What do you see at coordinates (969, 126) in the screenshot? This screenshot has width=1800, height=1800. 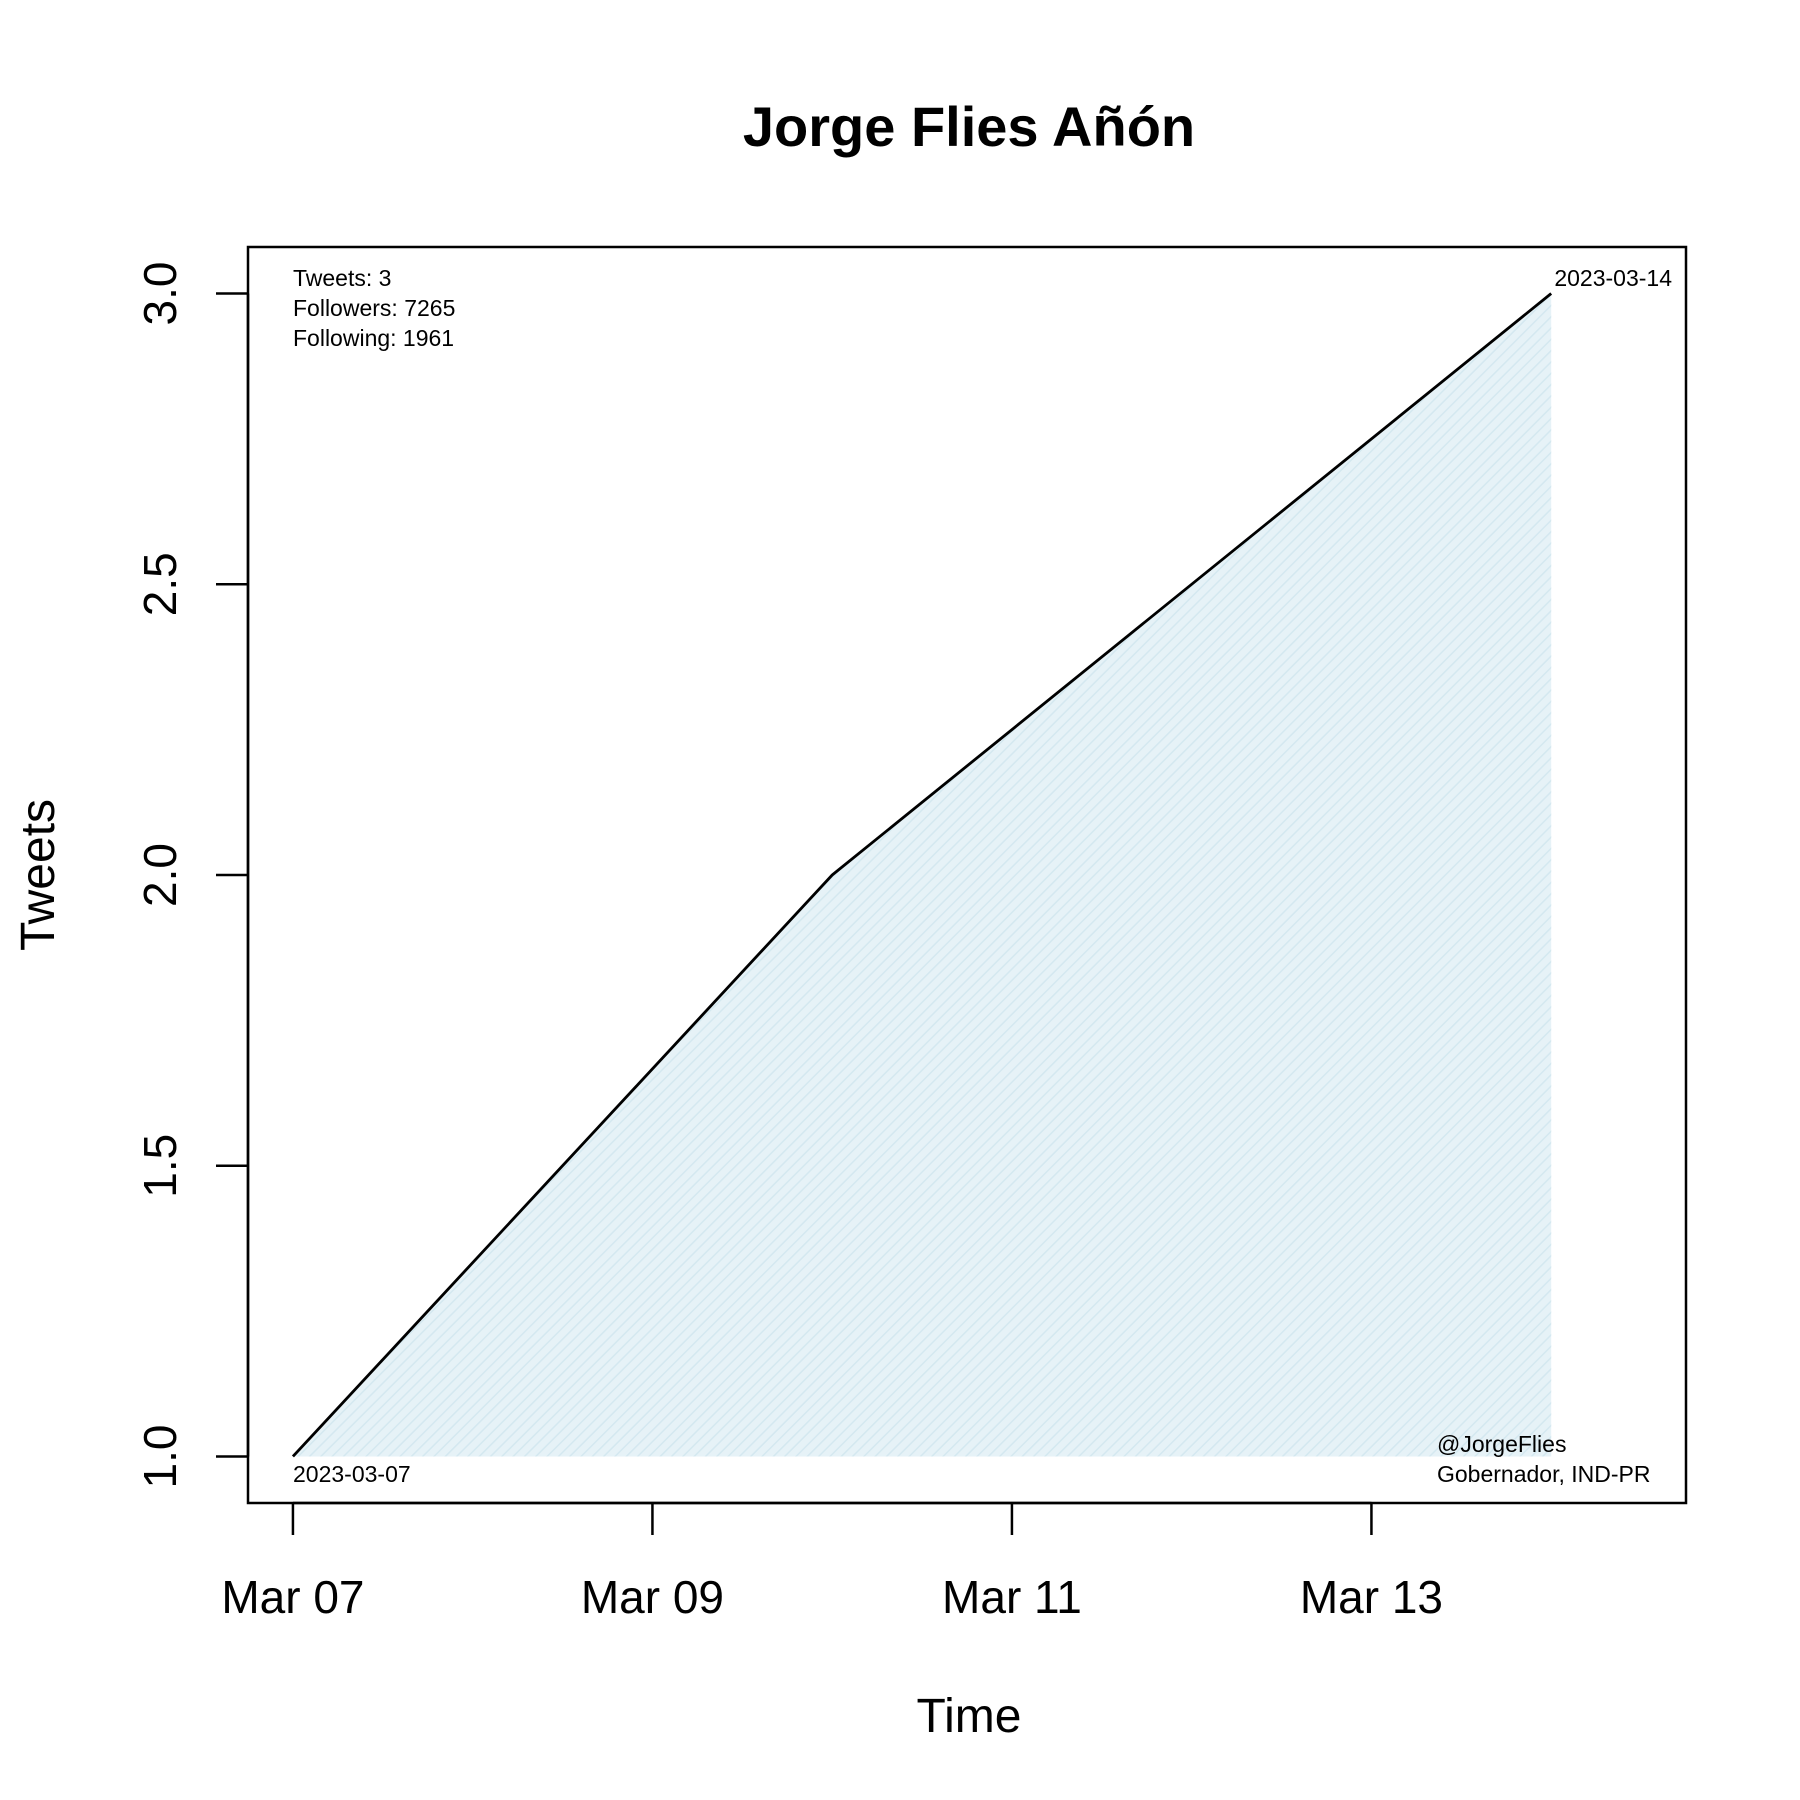 I see `chart-title: Jorge Flies Añón` at bounding box center [969, 126].